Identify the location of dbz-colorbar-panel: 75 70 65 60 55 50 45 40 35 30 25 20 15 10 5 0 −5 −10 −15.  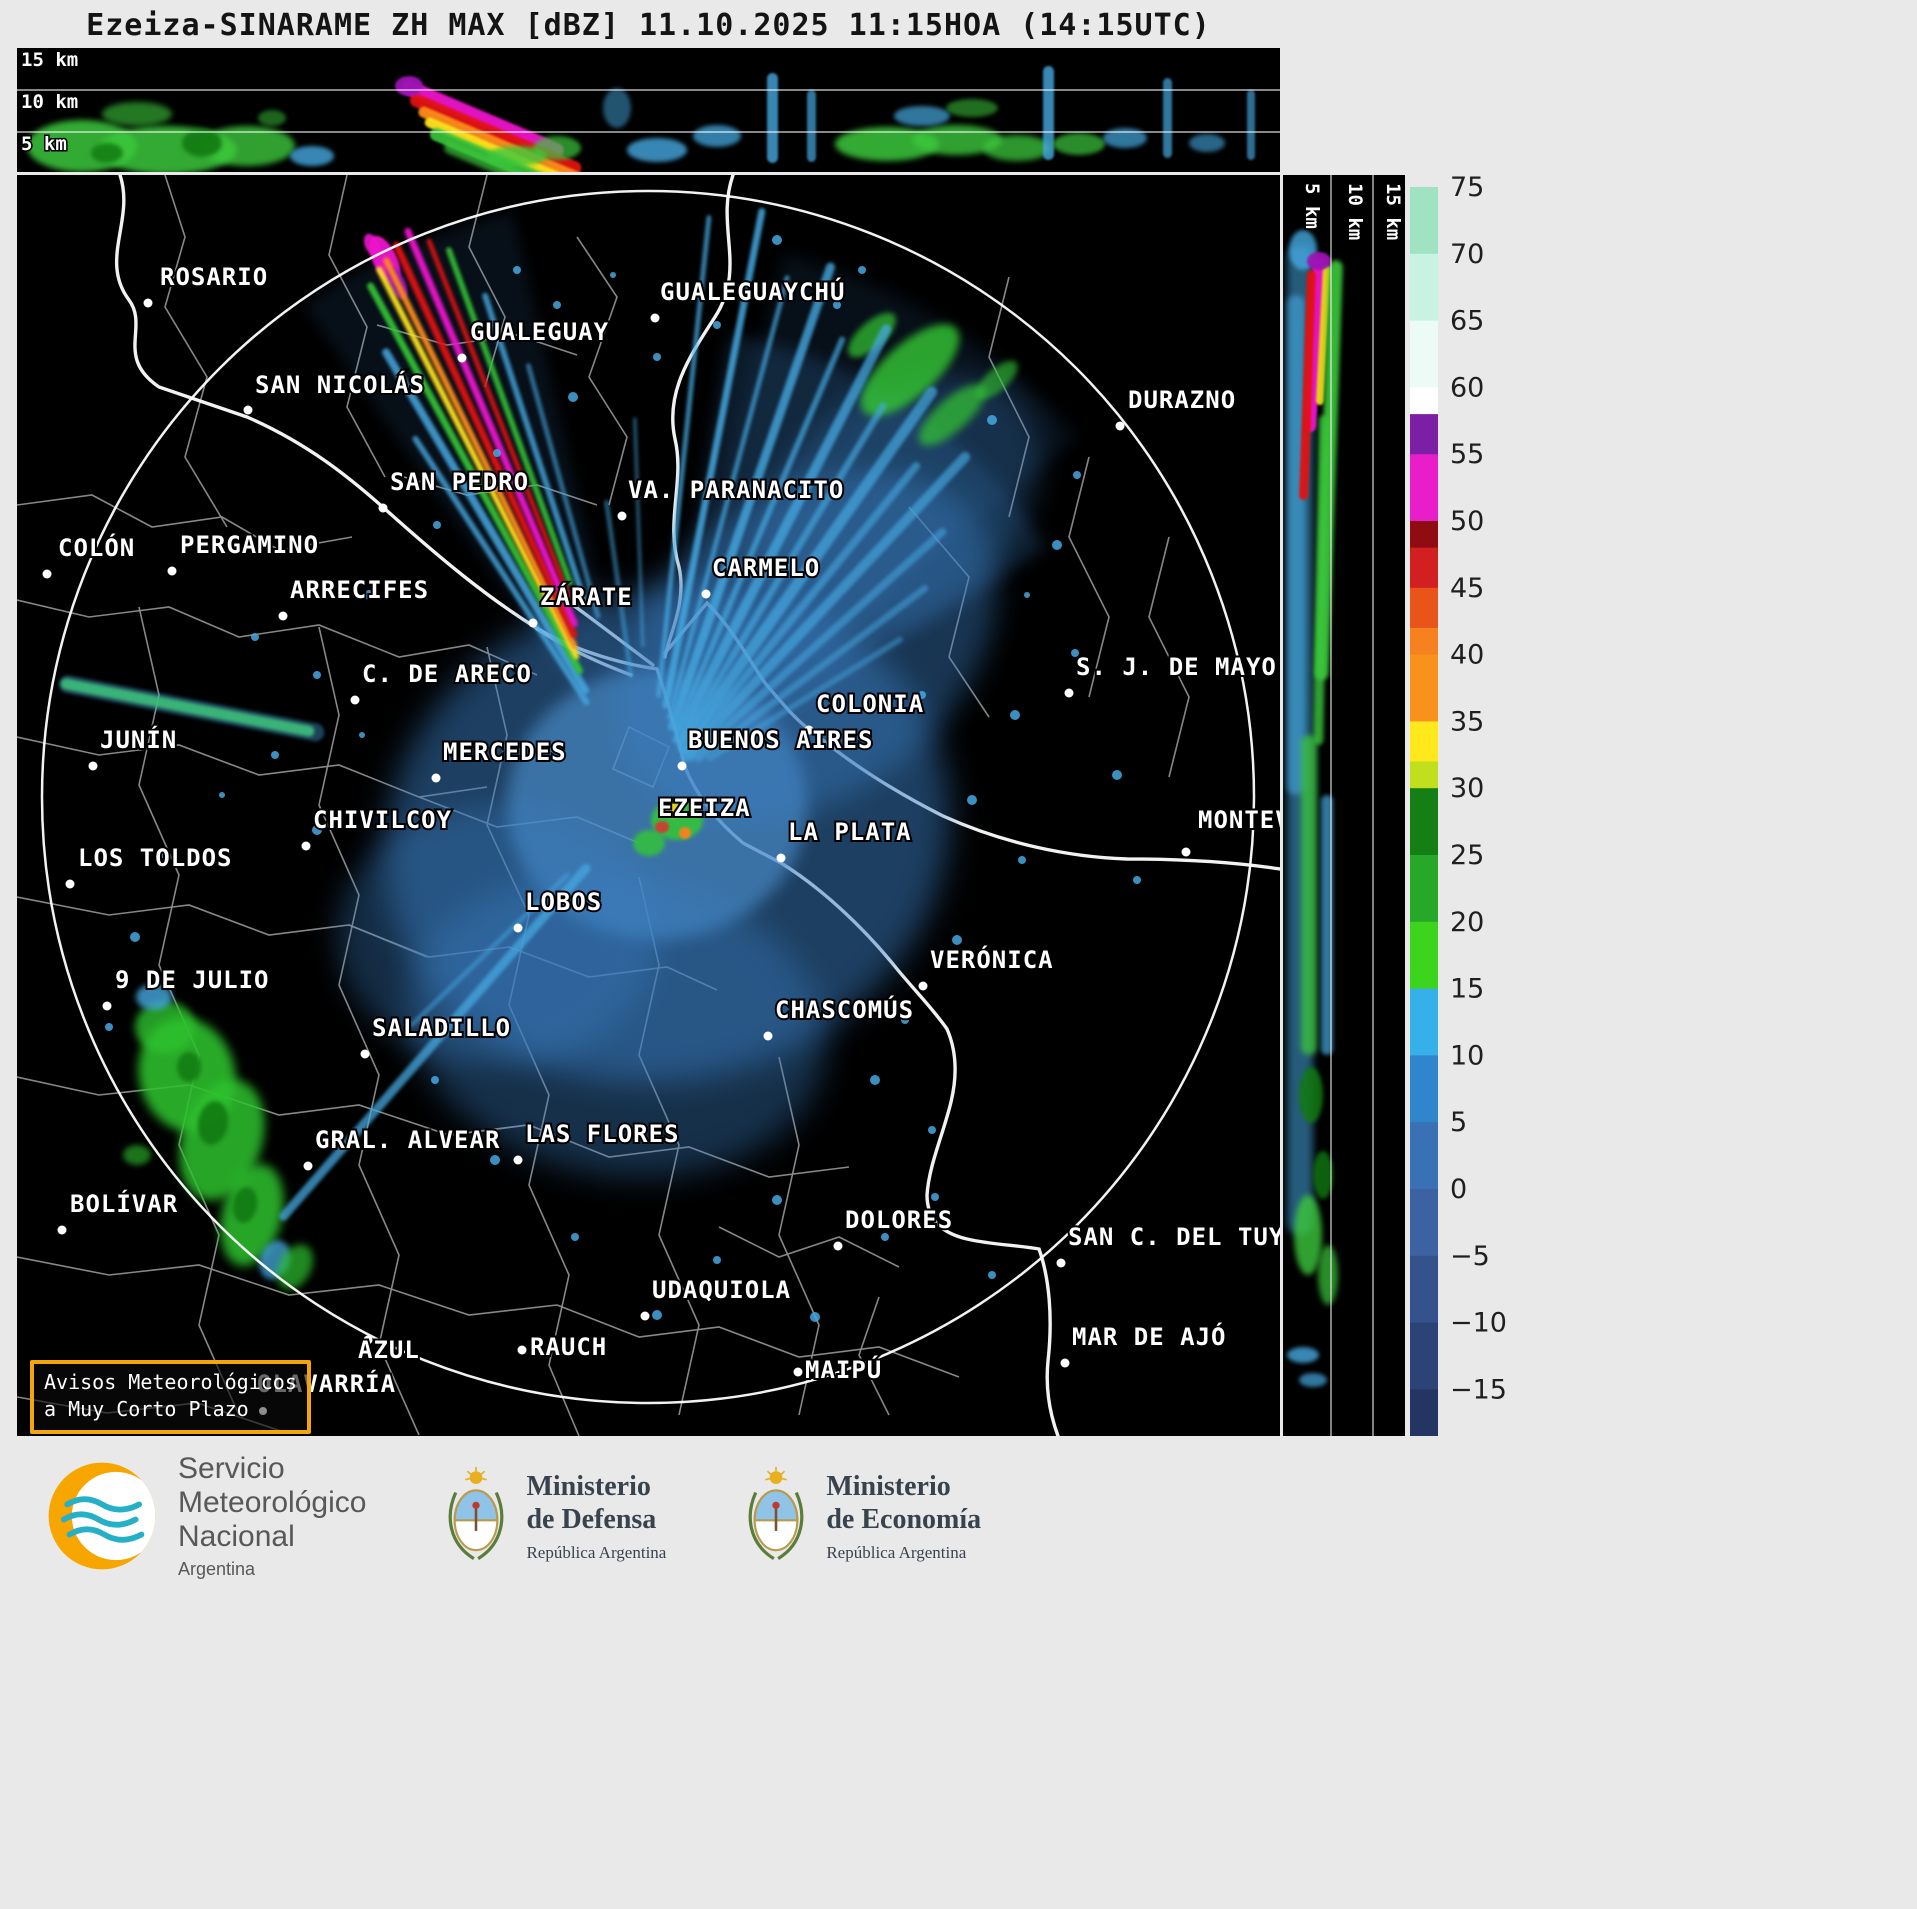
(1485, 805).